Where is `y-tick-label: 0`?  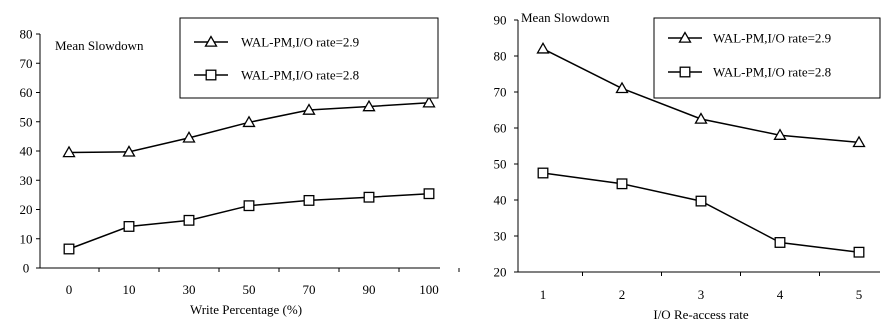
y-tick-label: 0 is located at coordinates (26, 268).